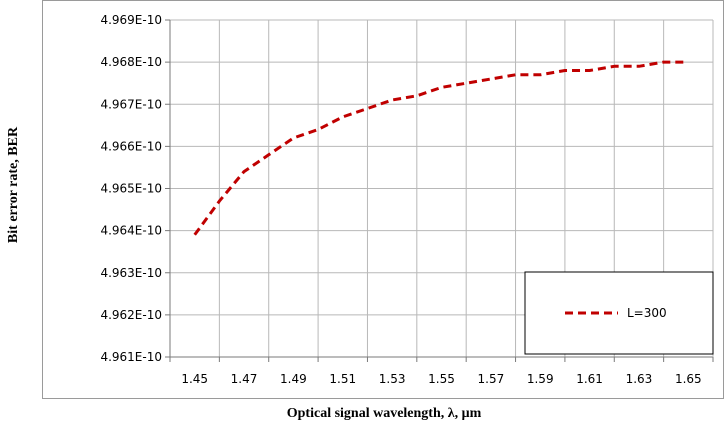 Image resolution: width=726 pixels, height=425 pixels. Describe the element at coordinates (647, 313) in the screenshot. I see `legend-label: L=300` at that location.